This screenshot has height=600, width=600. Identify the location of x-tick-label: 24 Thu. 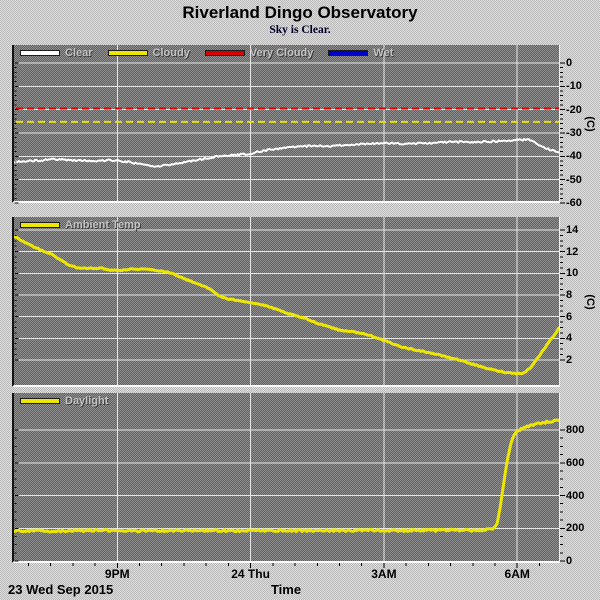
(250, 574).